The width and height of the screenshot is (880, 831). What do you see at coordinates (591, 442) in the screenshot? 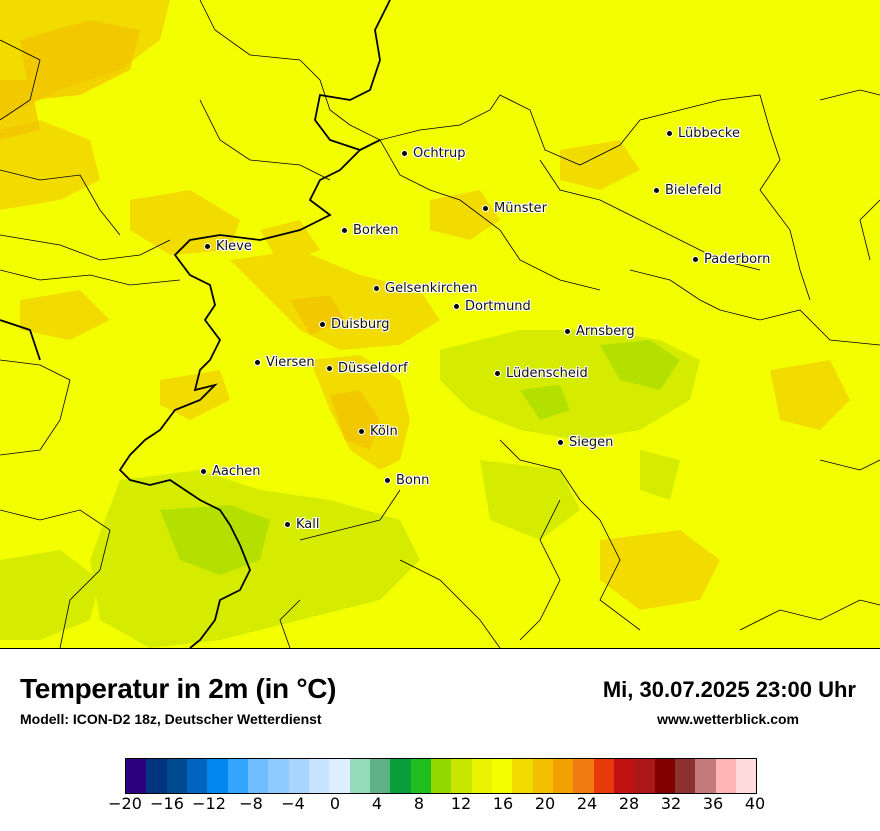
I see `city-label: Siegen` at bounding box center [591, 442].